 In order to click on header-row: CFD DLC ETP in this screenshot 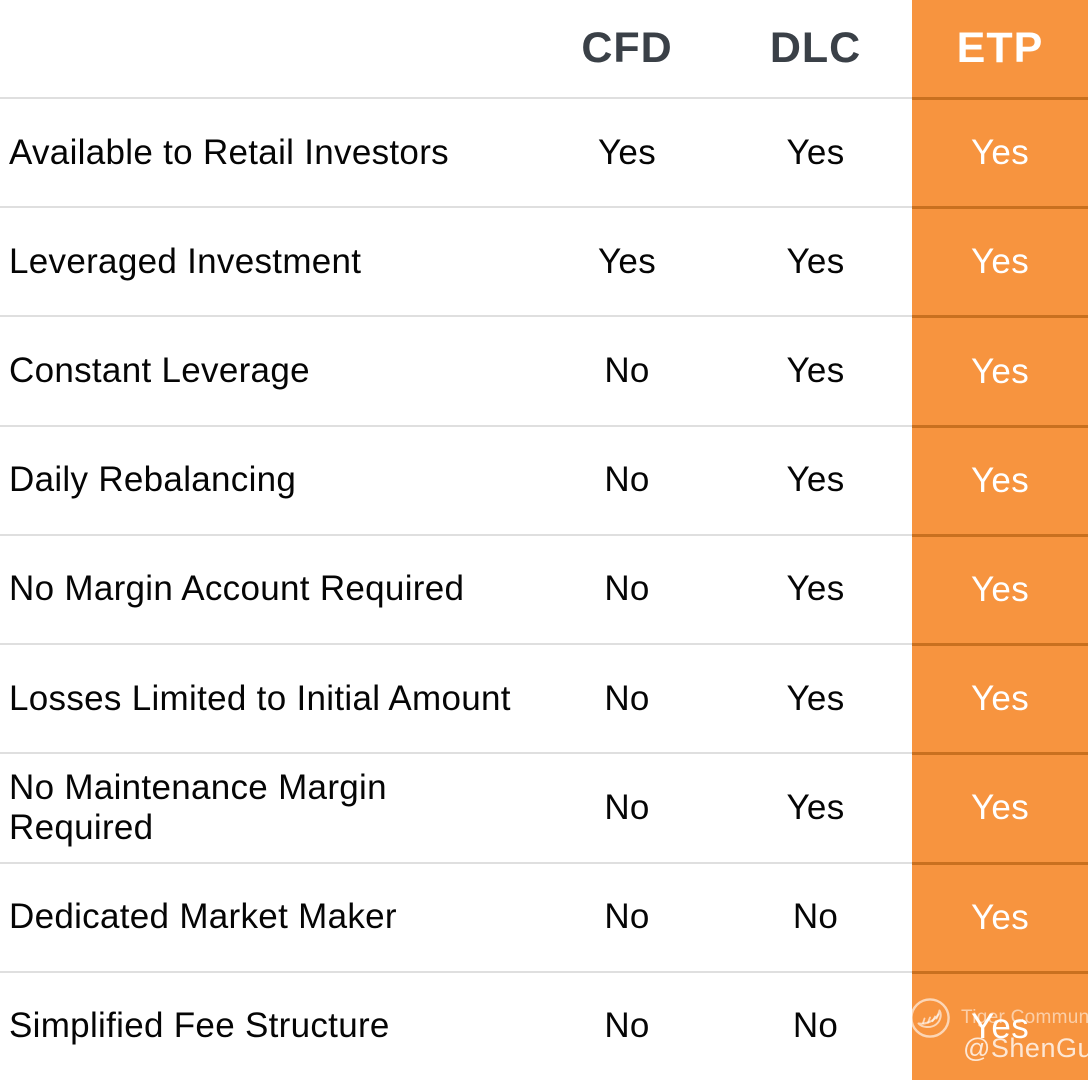, I will do `click(544, 48)`.